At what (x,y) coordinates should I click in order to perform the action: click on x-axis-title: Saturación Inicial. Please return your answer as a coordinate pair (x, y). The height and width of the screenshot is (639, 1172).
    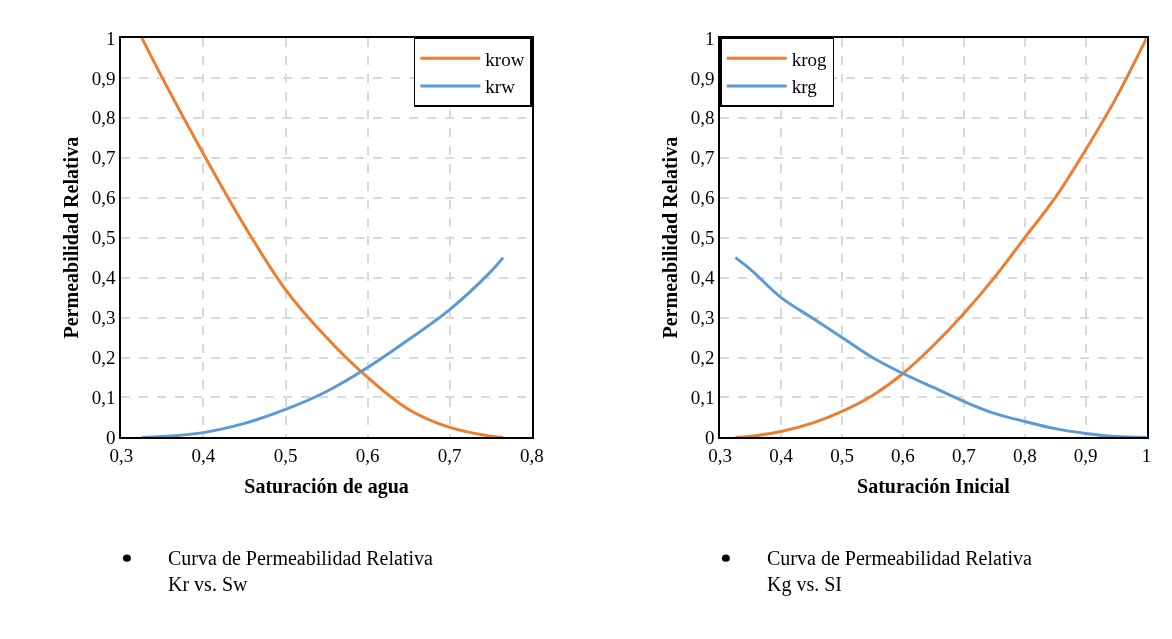
    Looking at the image, I should click on (934, 486).